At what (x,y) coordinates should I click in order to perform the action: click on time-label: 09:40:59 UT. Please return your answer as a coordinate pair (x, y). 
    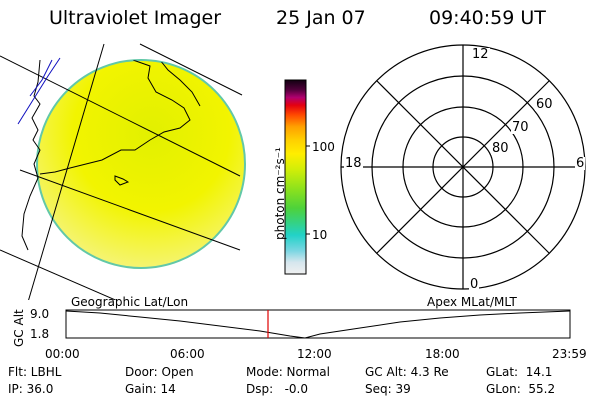
    Looking at the image, I should click on (487, 18).